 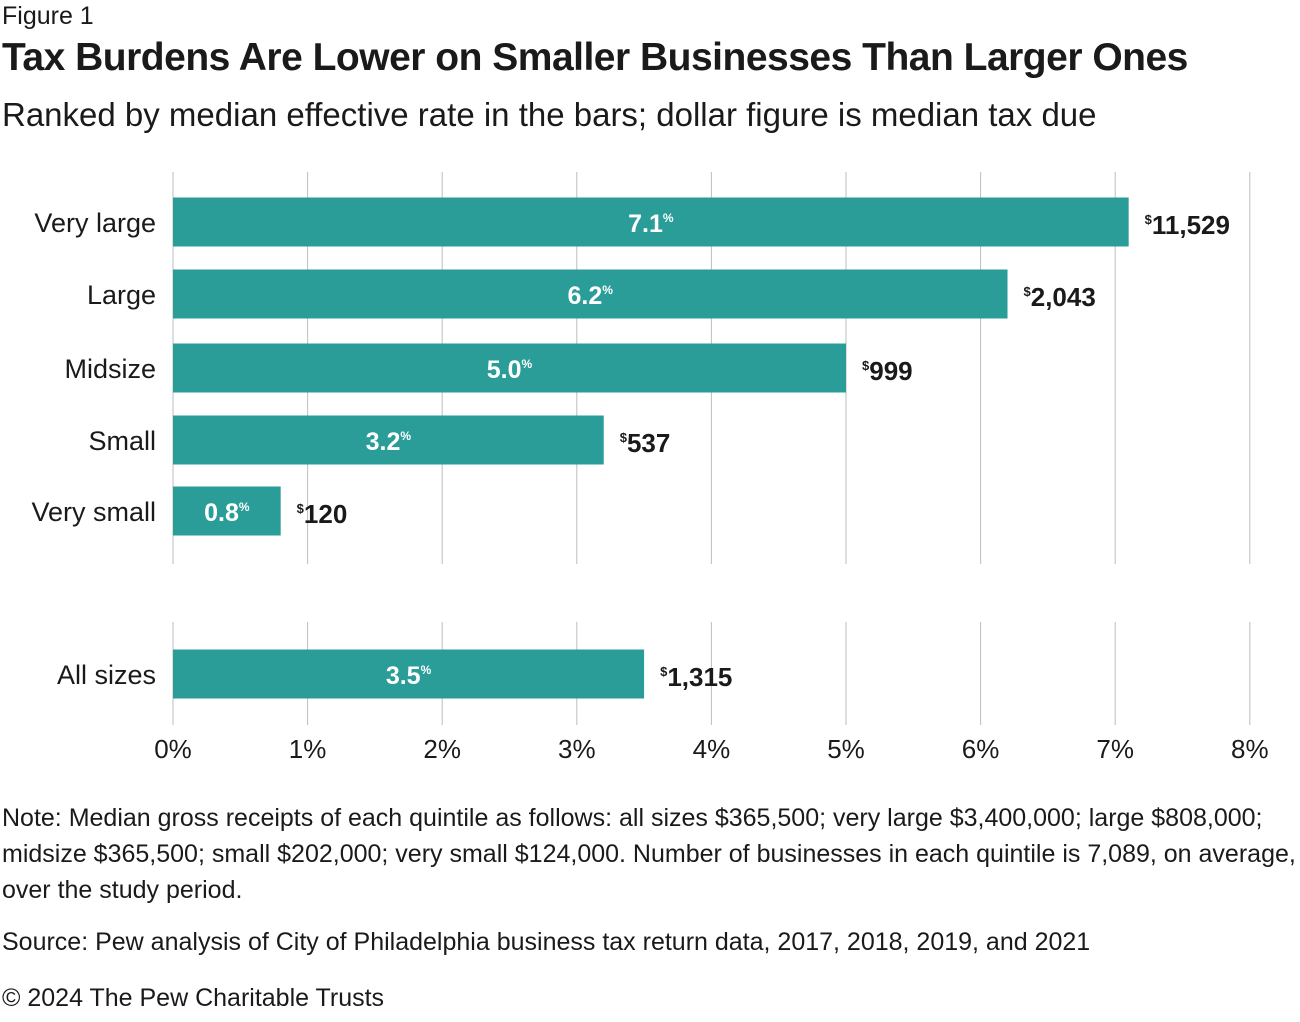 What do you see at coordinates (322, 514) in the screenshot?
I see `bar-4-tax-label: $120` at bounding box center [322, 514].